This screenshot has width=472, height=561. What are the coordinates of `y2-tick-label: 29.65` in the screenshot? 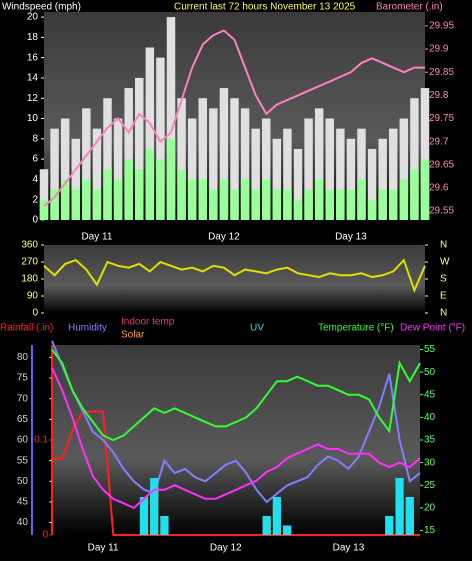 It's located at (441, 164).